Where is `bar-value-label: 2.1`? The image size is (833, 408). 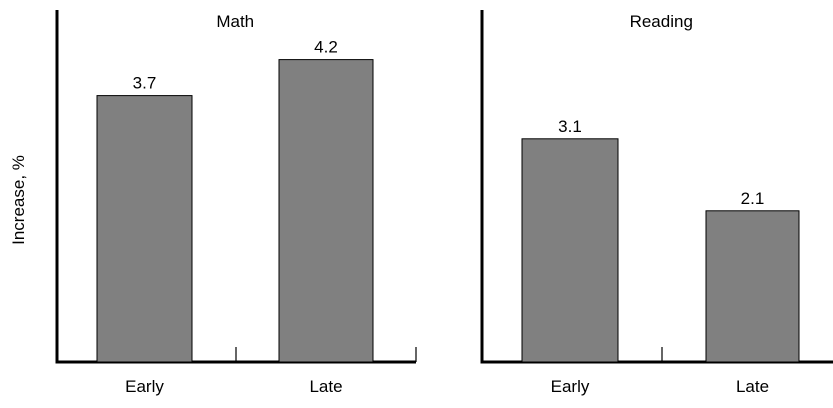 bar-value-label: 2.1 is located at coordinates (753, 198).